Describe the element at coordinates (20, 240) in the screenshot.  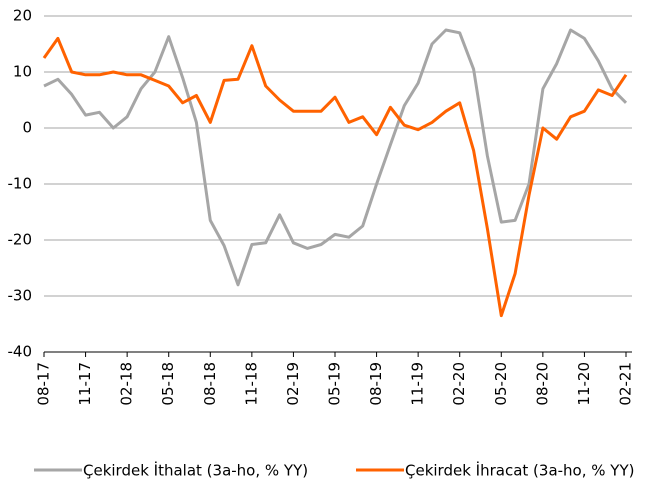
I see `y-tick-label: -20` at that location.